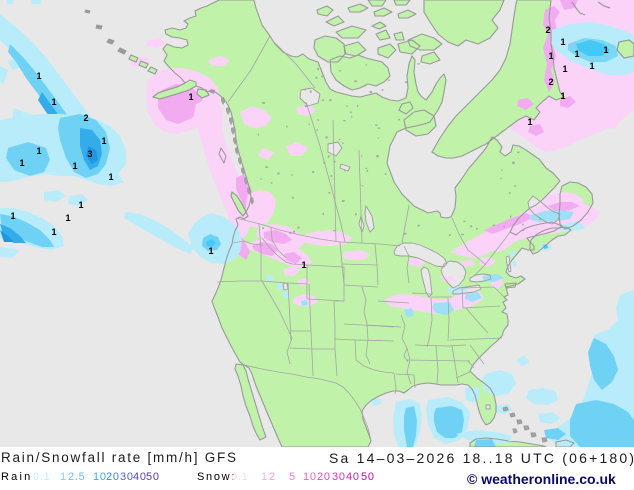  I want to click on svg-text: 3, so click(89, 154).